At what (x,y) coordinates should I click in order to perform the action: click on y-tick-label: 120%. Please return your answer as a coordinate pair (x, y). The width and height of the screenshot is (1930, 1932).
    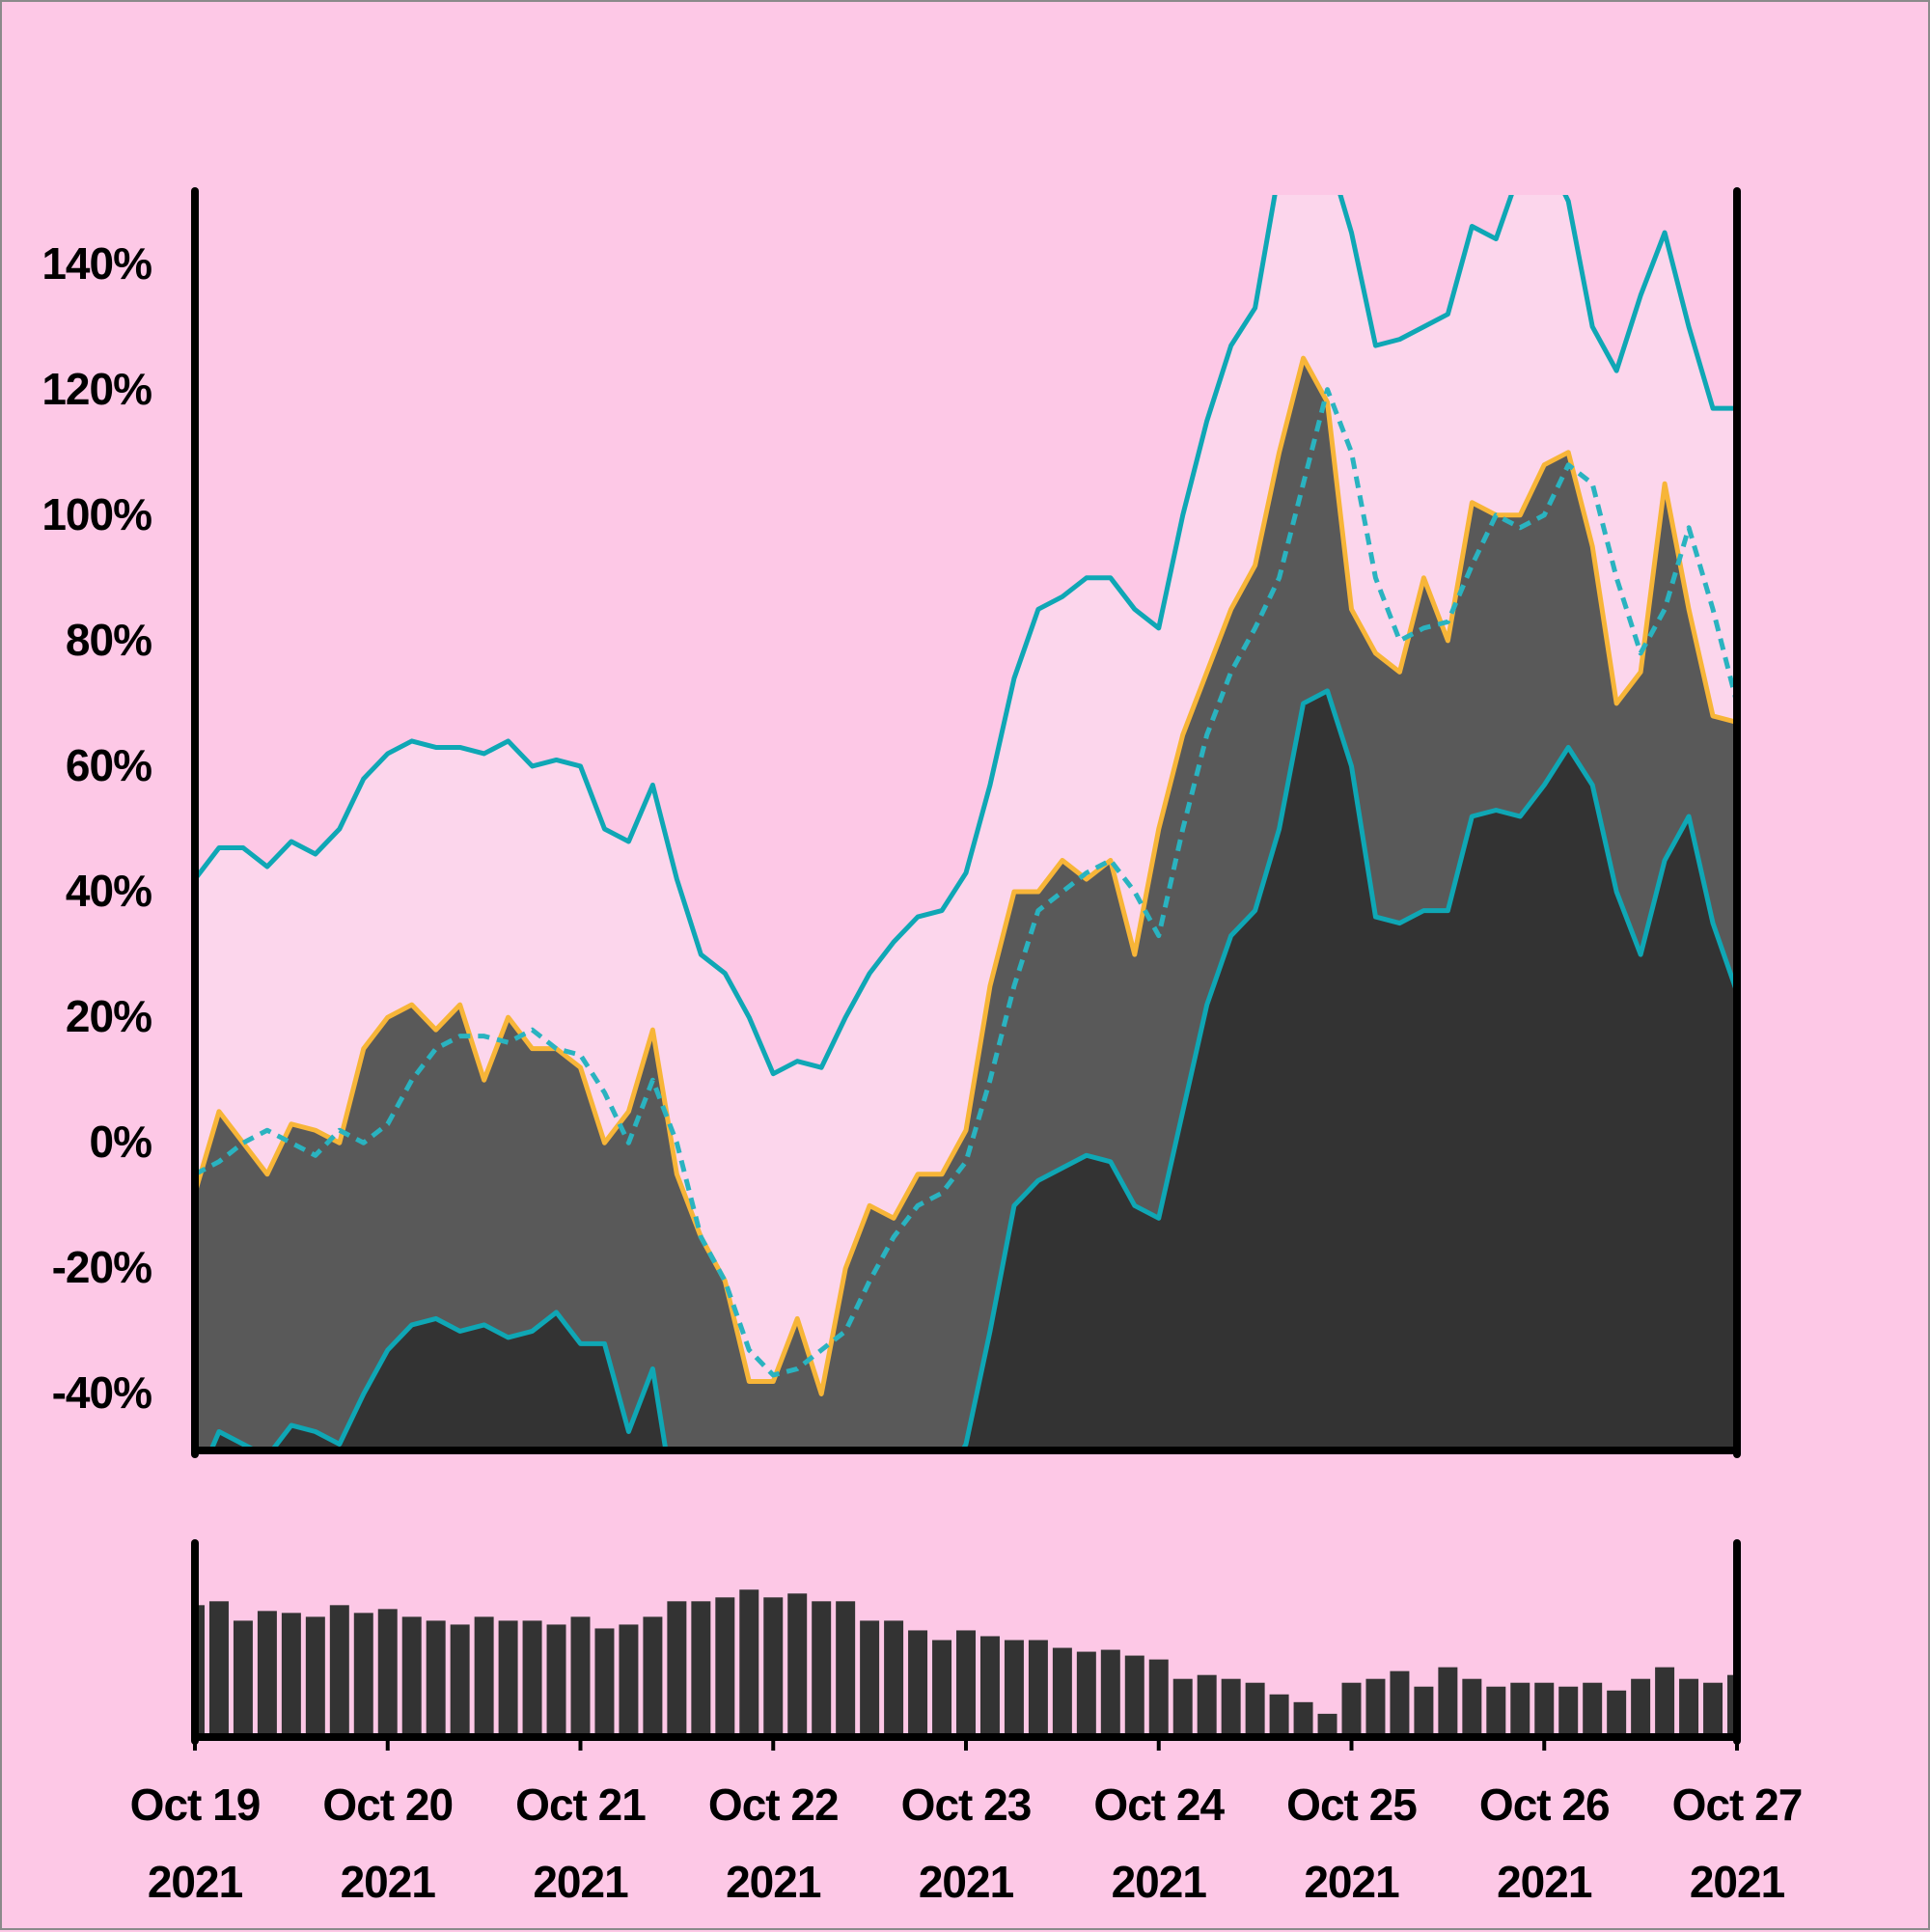
    Looking at the image, I should click on (96, 388).